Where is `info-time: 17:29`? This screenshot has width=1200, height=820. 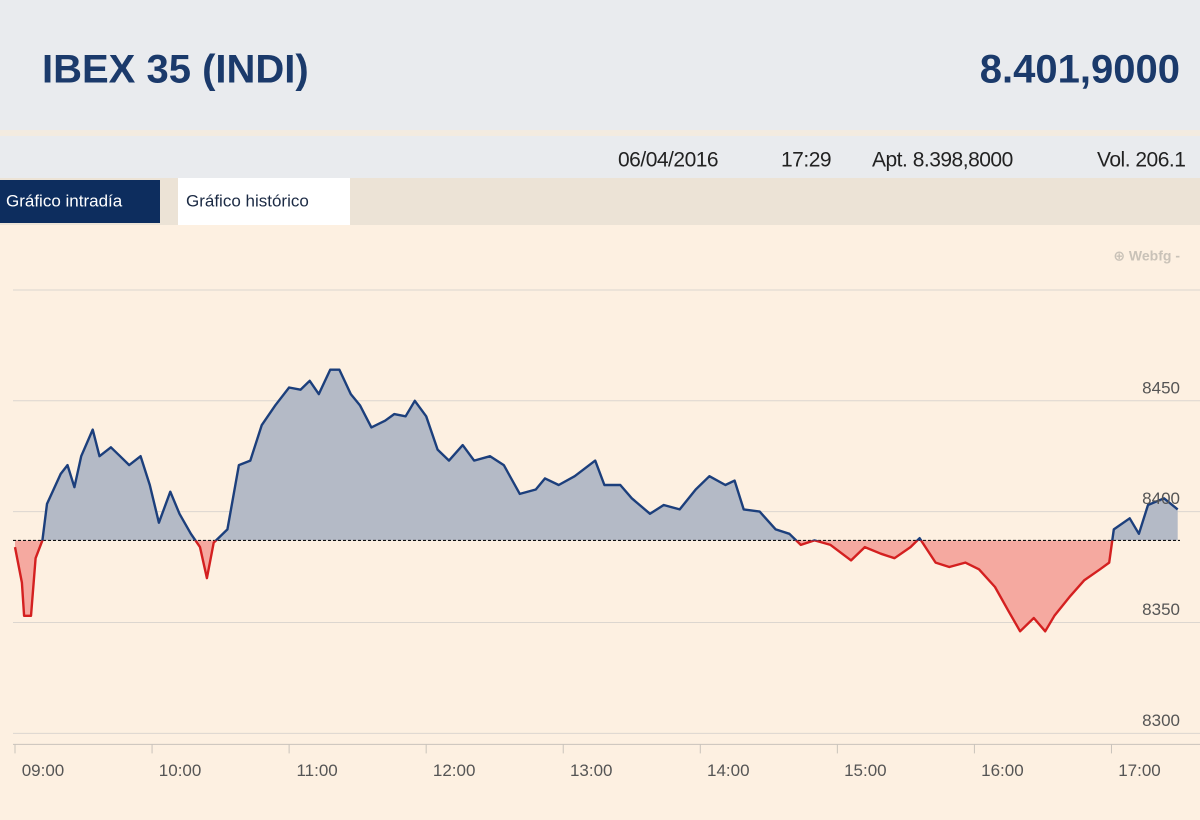
info-time: 17:29 is located at coordinates (806, 160).